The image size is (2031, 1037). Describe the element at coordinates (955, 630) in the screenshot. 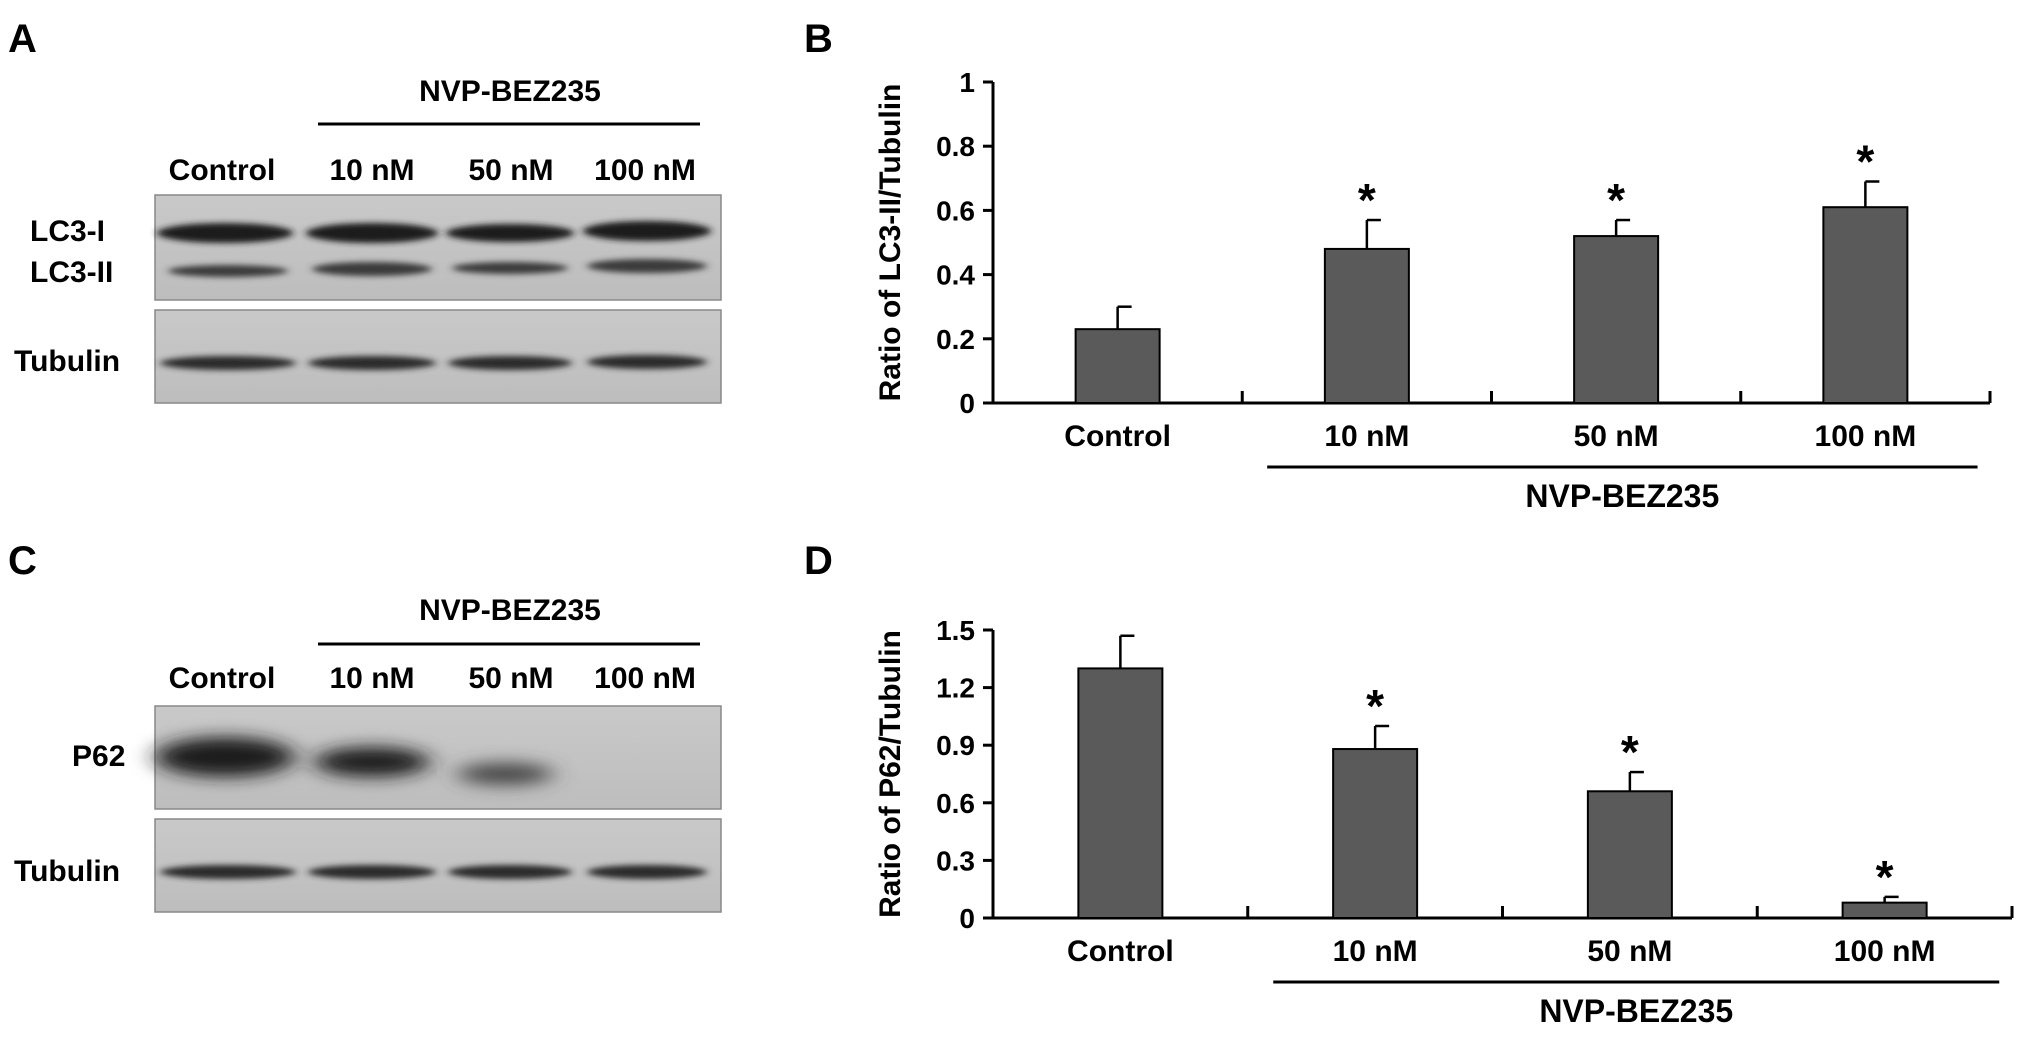

I see `y-tick-label: 1.5` at that location.